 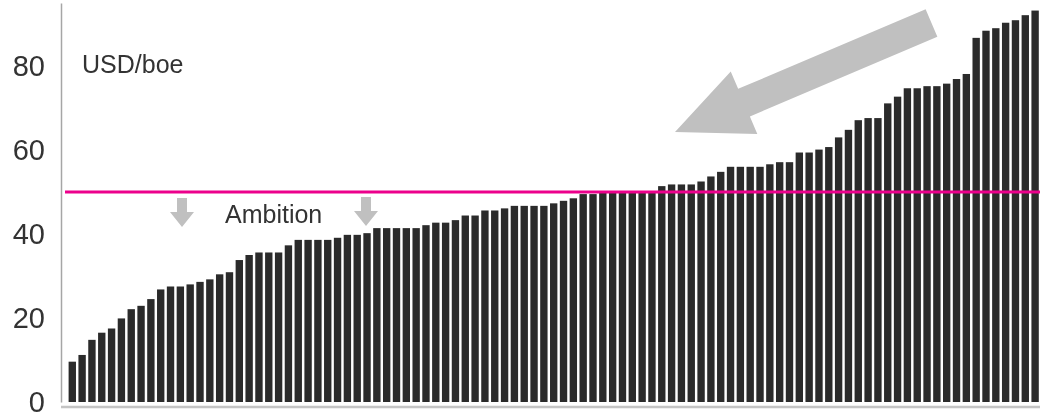 What do you see at coordinates (28, 65) in the screenshot?
I see `y-tick-label: 80` at bounding box center [28, 65].